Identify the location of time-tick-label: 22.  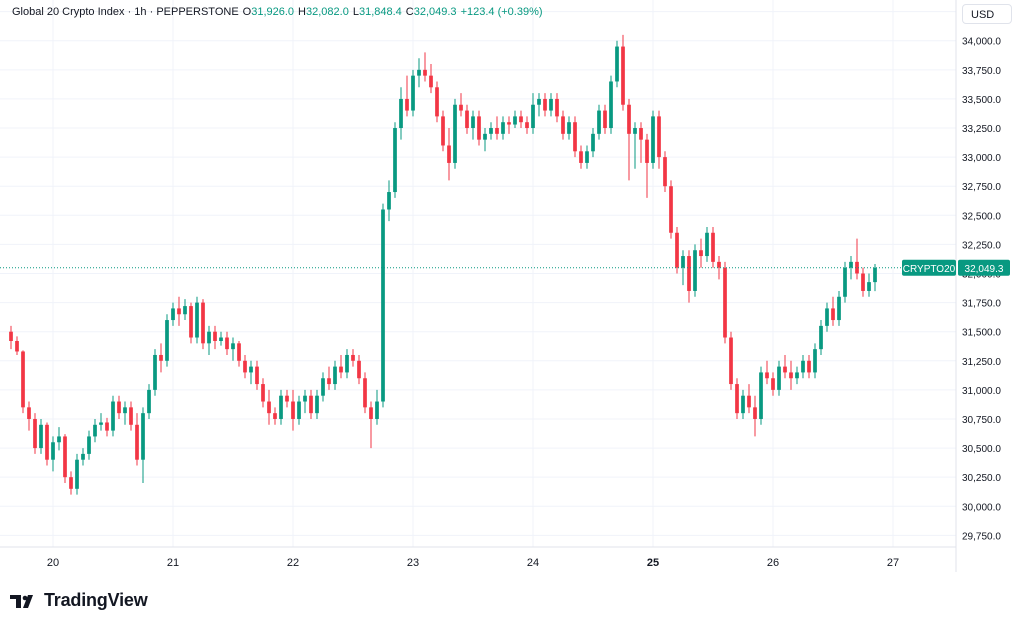
(293, 563).